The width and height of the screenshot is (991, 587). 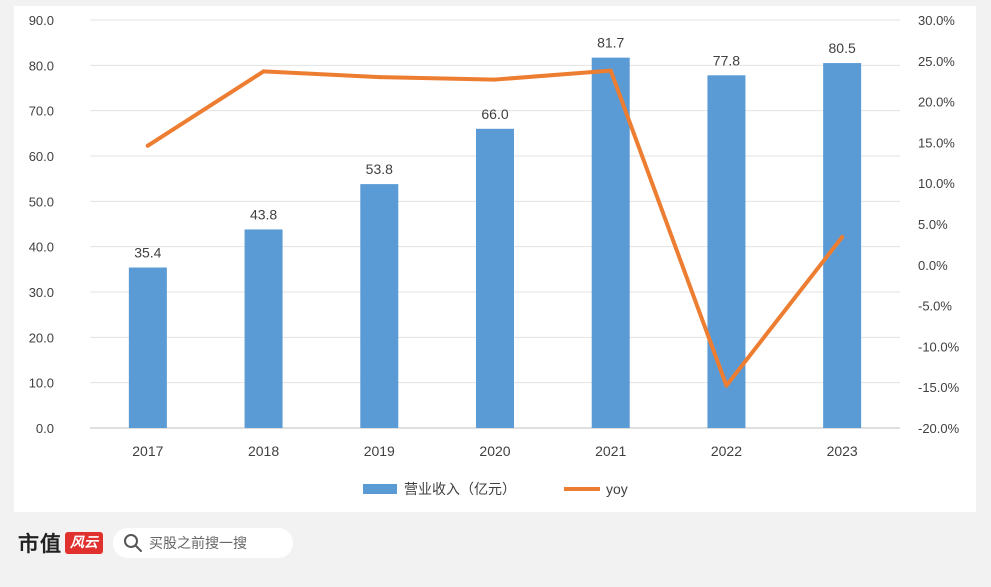 I want to click on search-box: 买股之前搜一搜, so click(x=203, y=543).